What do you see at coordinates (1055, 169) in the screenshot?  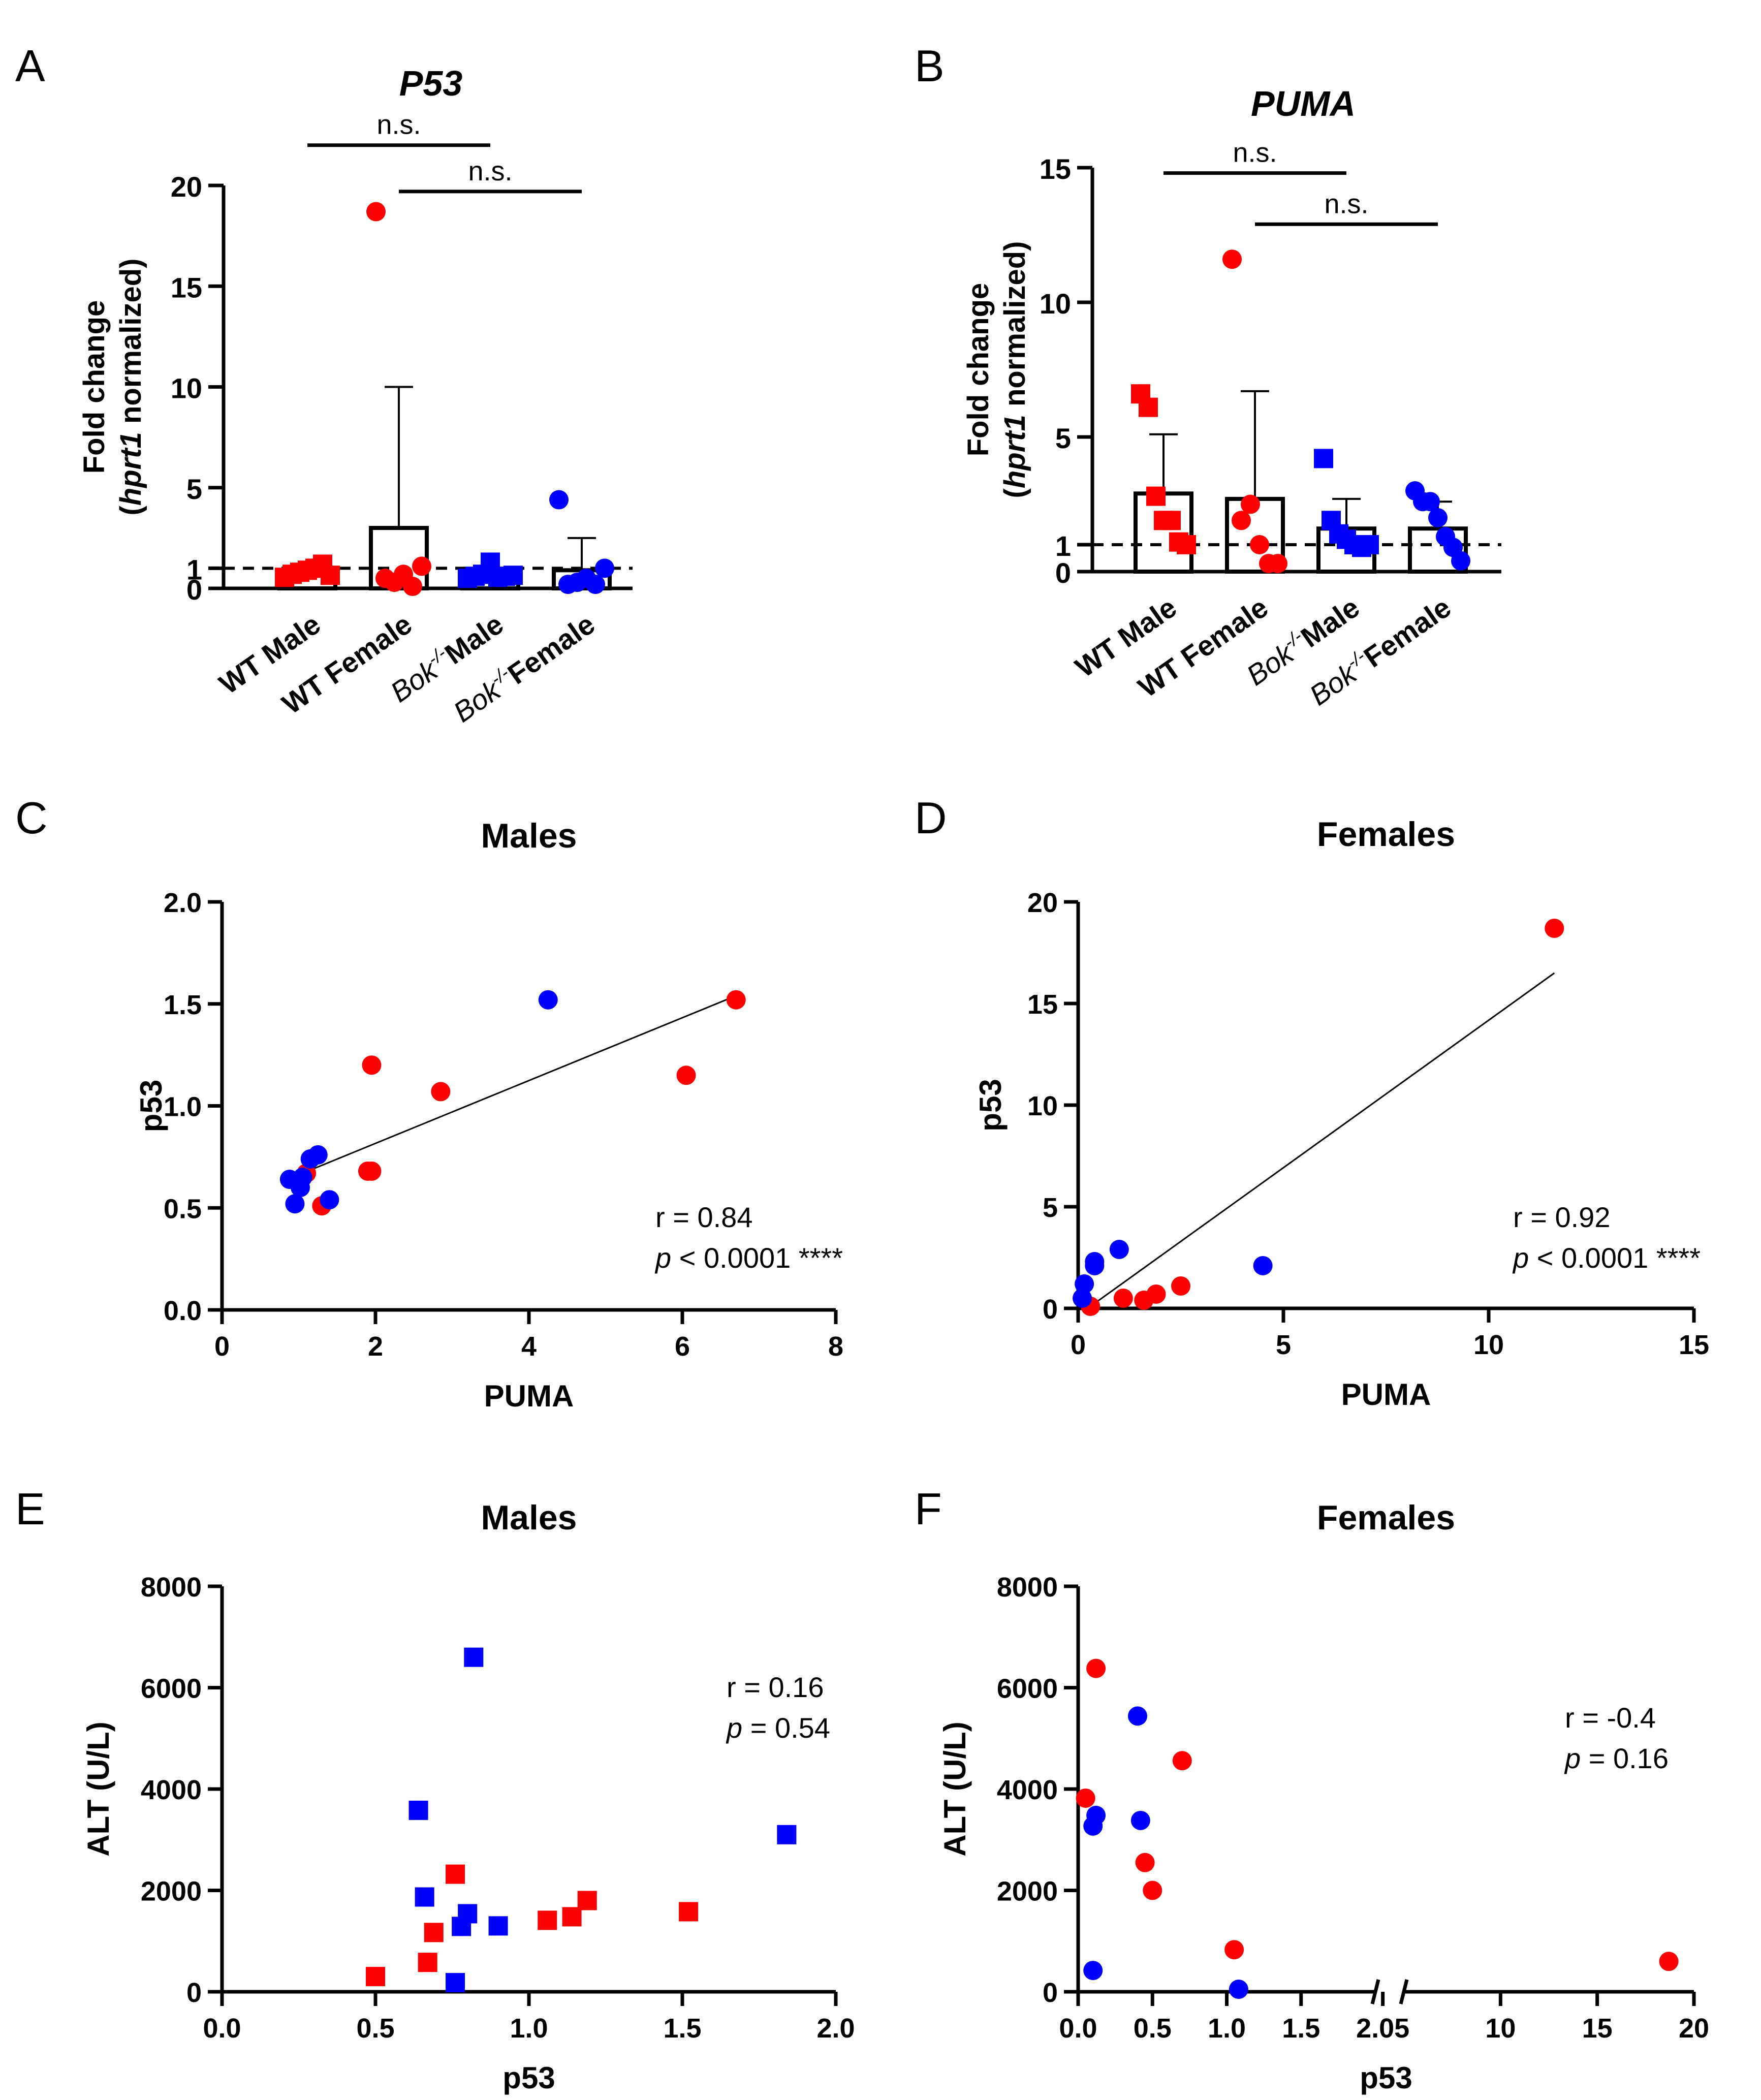 I see `y-tick-label: 15` at bounding box center [1055, 169].